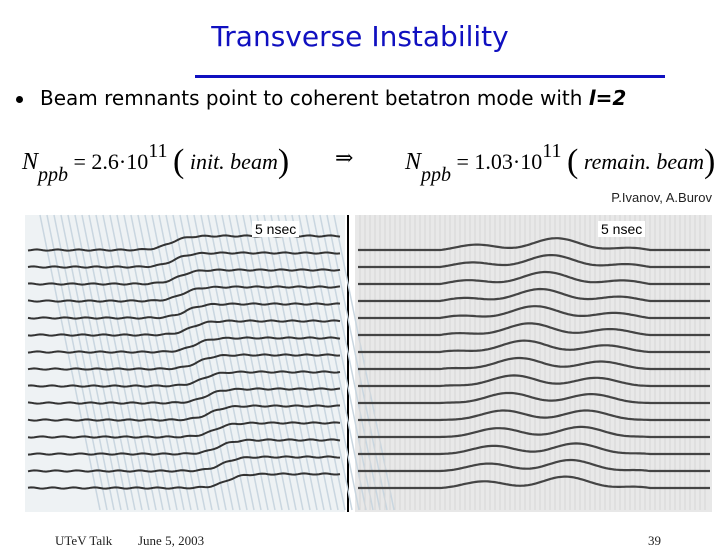  What do you see at coordinates (560, 163) in the screenshot?
I see `formula-right: Nppb = 1.03·1011 ( remain. beam)` at bounding box center [560, 163].